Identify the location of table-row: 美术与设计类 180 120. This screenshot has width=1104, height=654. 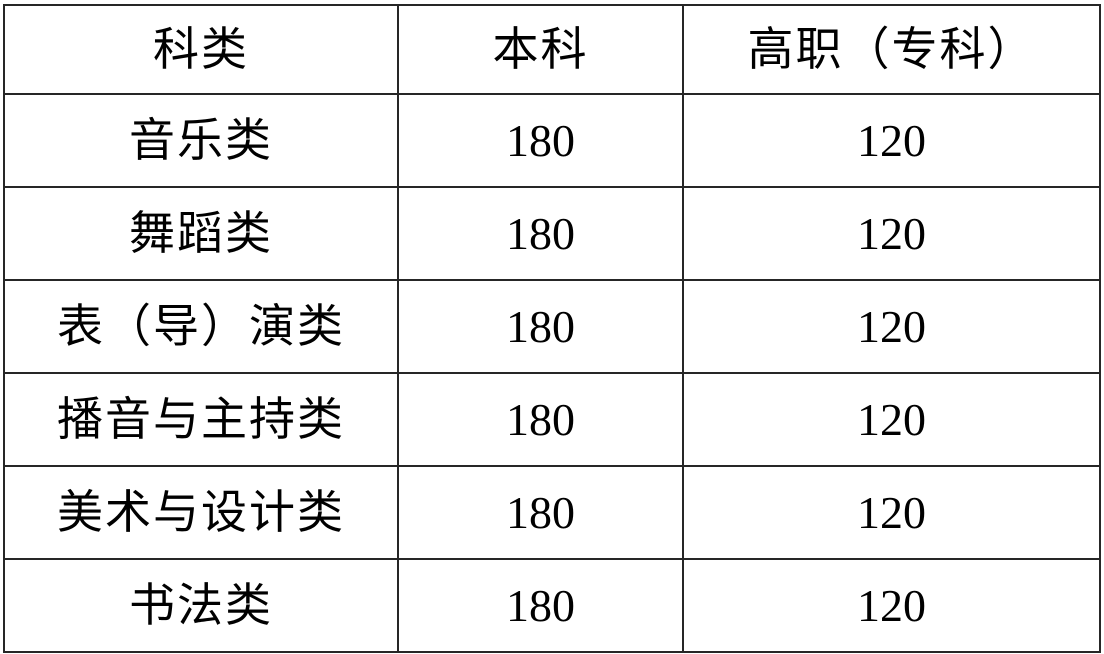
(552, 512).